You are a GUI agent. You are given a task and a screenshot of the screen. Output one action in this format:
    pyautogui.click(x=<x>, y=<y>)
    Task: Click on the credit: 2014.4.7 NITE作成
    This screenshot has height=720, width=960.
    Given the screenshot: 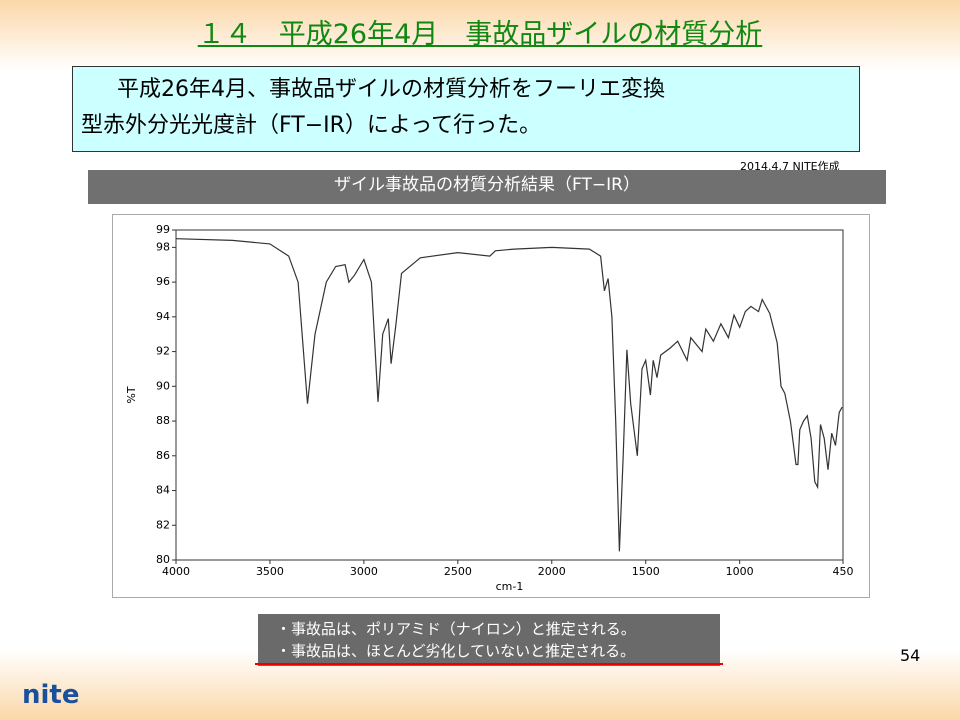 What is the action you would take?
    pyautogui.click(x=790, y=166)
    